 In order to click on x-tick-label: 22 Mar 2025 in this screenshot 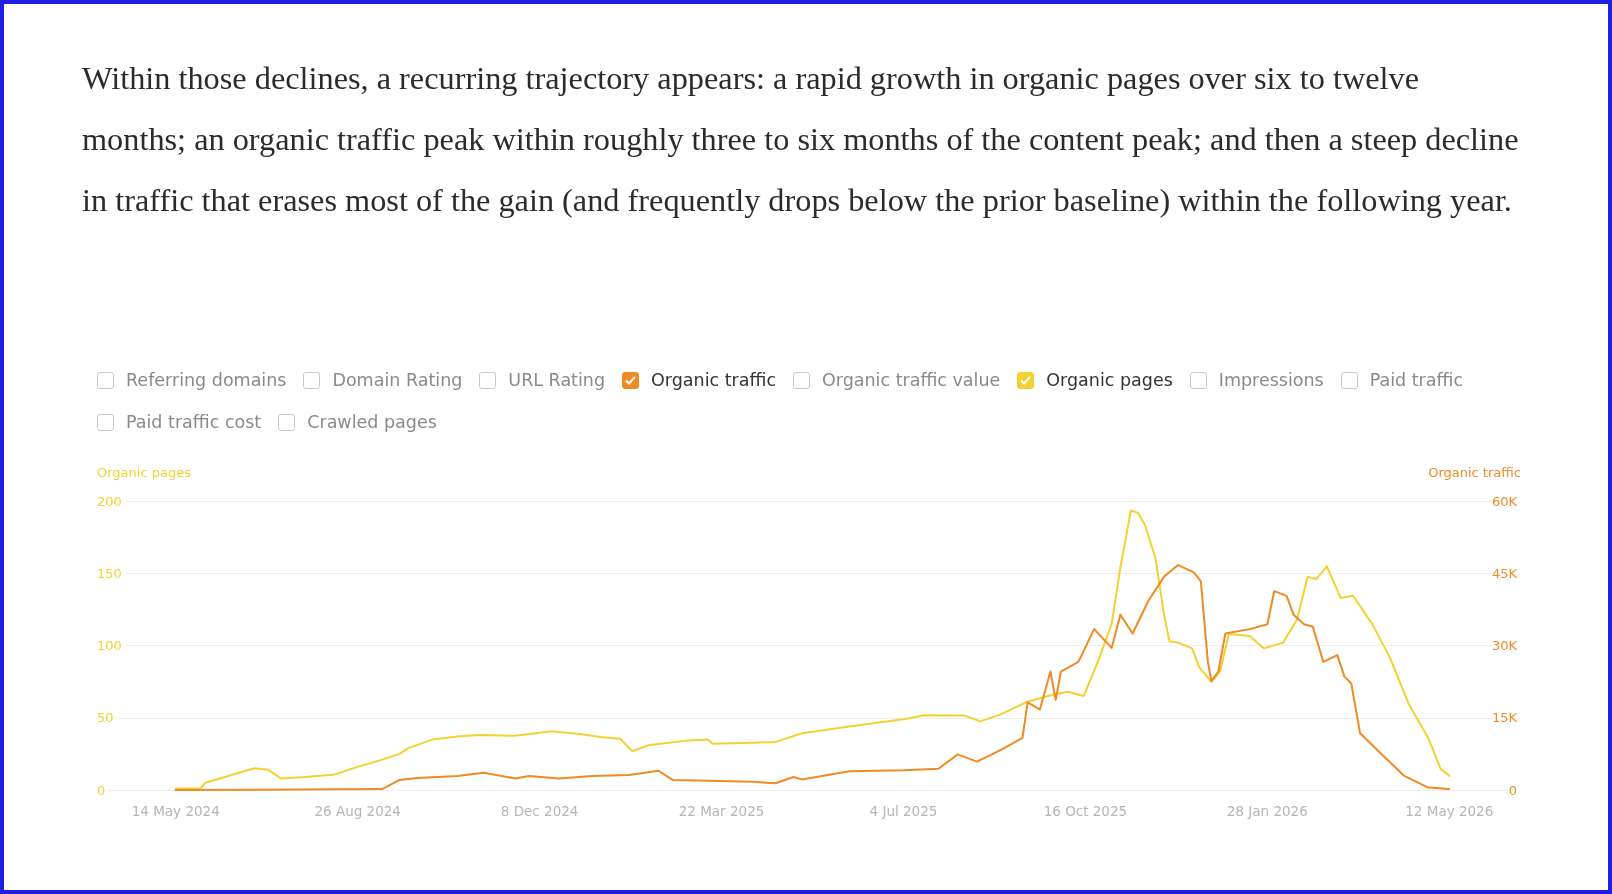, I will do `click(721, 811)`.